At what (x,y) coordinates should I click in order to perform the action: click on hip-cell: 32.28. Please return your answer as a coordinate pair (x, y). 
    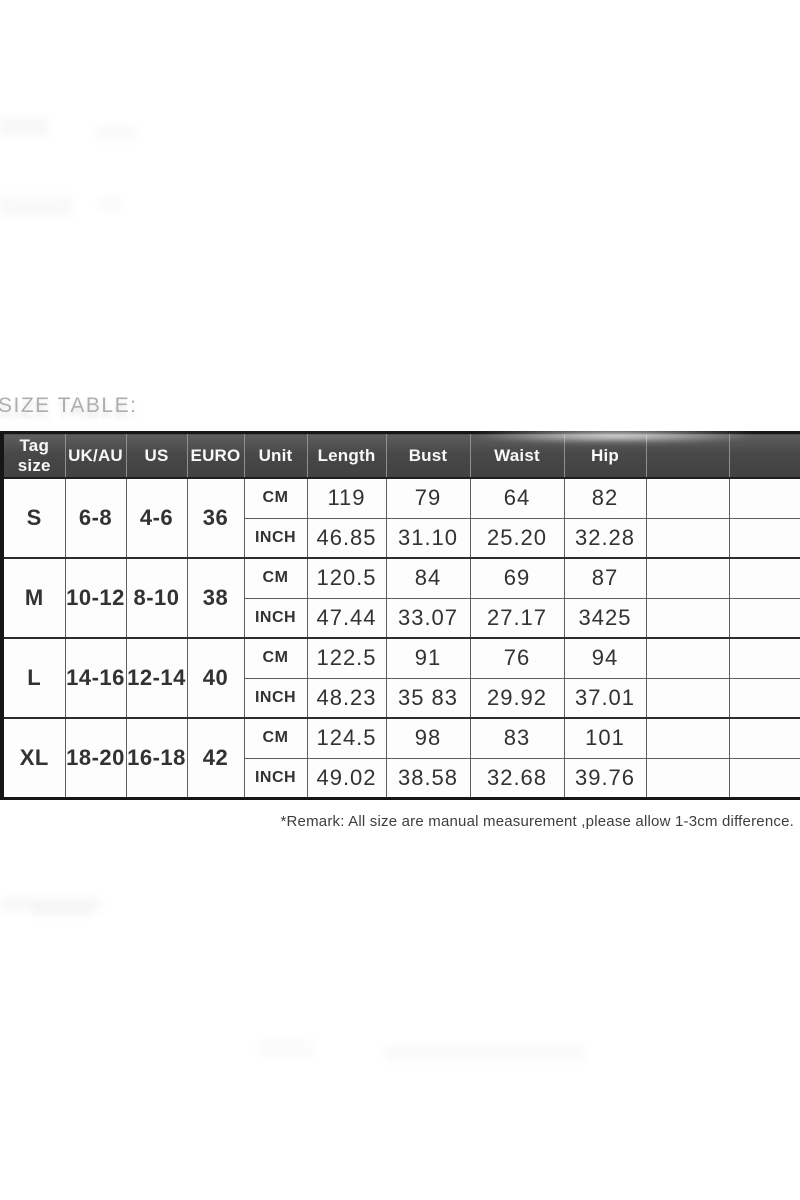
    Looking at the image, I should click on (605, 538).